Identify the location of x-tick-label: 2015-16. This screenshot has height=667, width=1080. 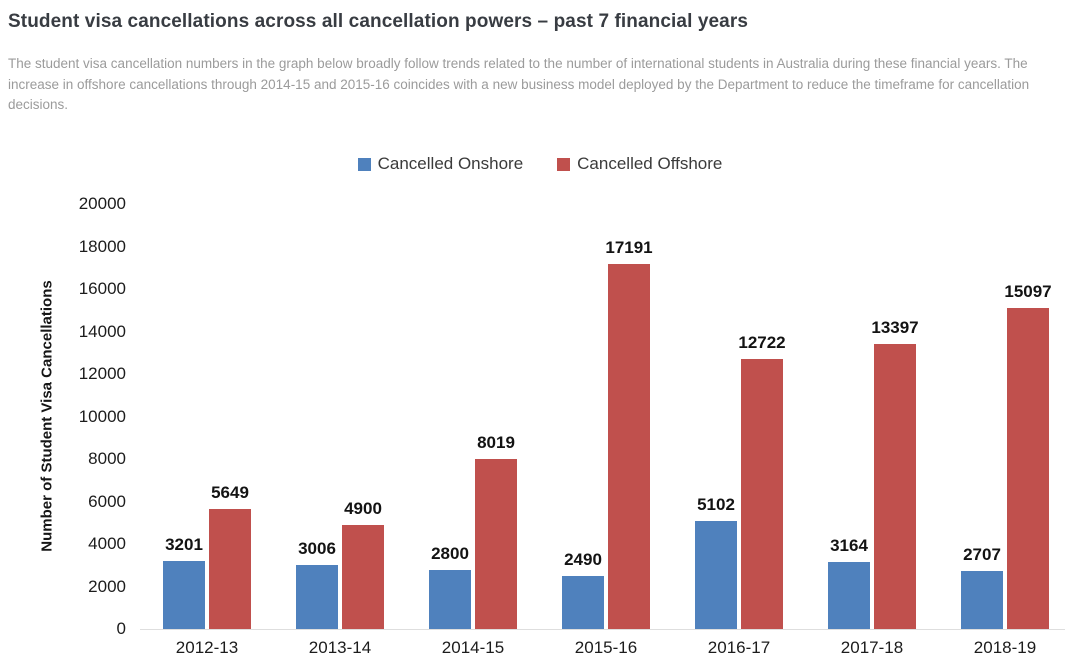
(606, 647).